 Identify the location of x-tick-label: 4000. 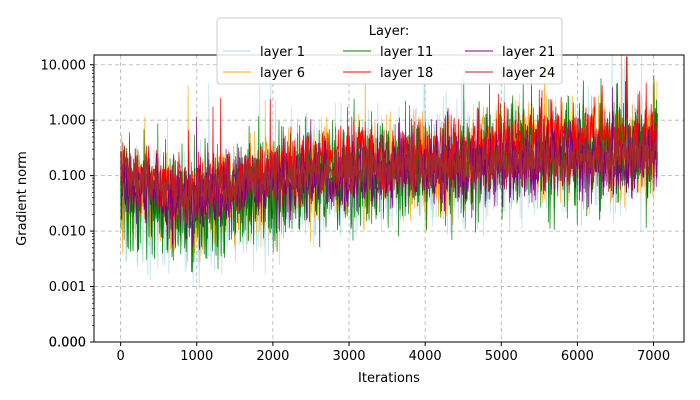
(425, 356).